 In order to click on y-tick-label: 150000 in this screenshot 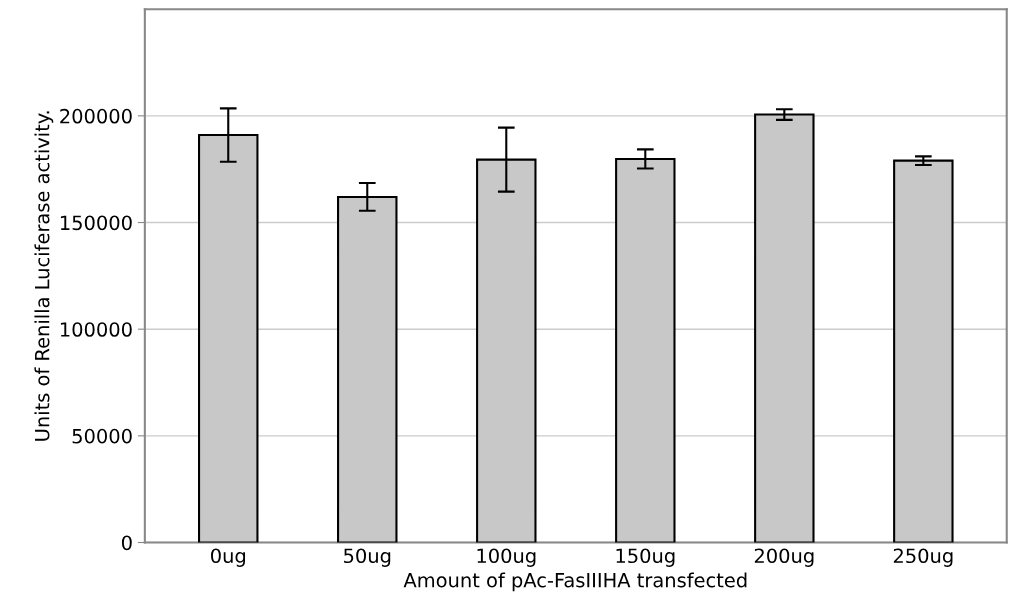, I will do `click(96, 223)`.